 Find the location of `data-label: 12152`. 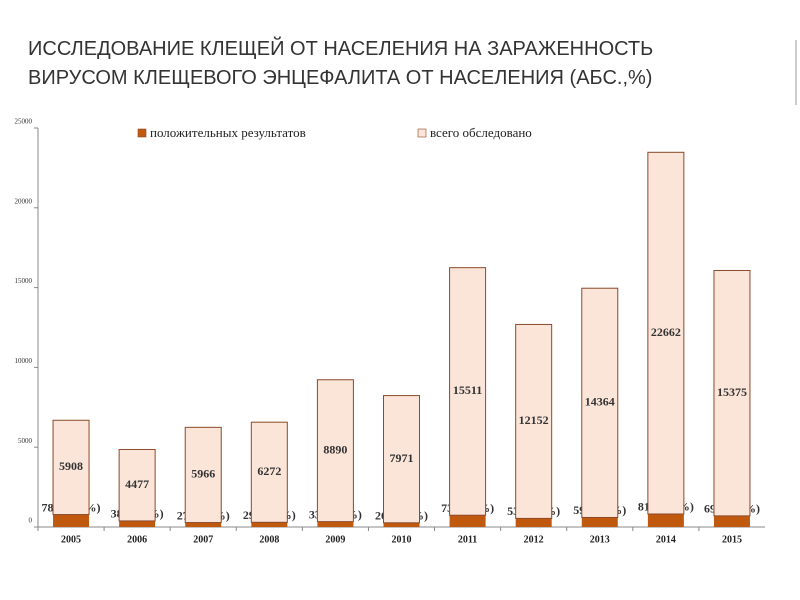

data-label: 12152 is located at coordinates (534, 420).